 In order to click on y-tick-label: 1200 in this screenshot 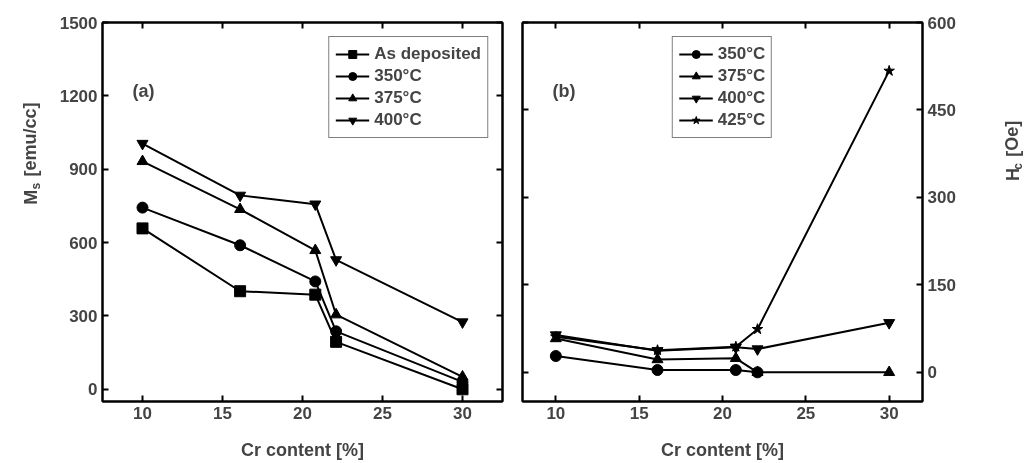, I will do `click(78, 96)`.